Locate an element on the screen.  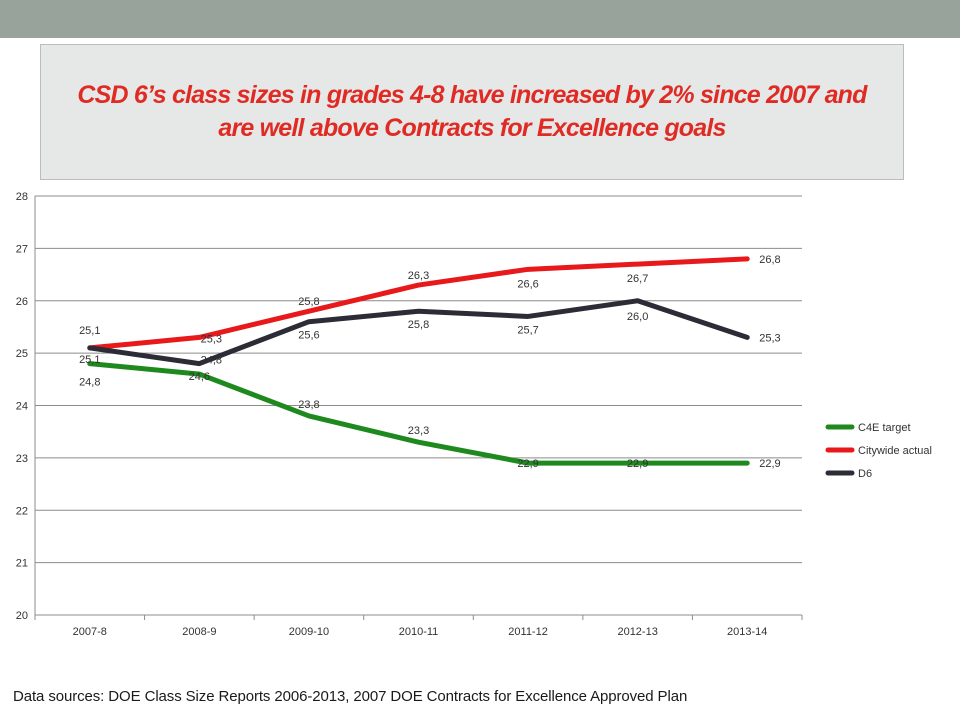
y-tick-label: 27 is located at coordinates (22, 249).